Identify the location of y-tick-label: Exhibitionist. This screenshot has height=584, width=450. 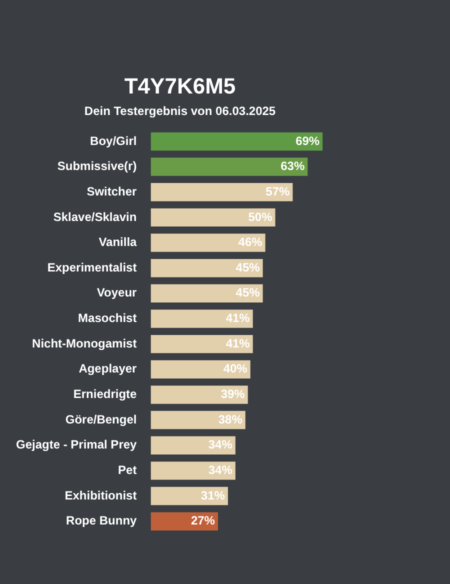
(100, 495).